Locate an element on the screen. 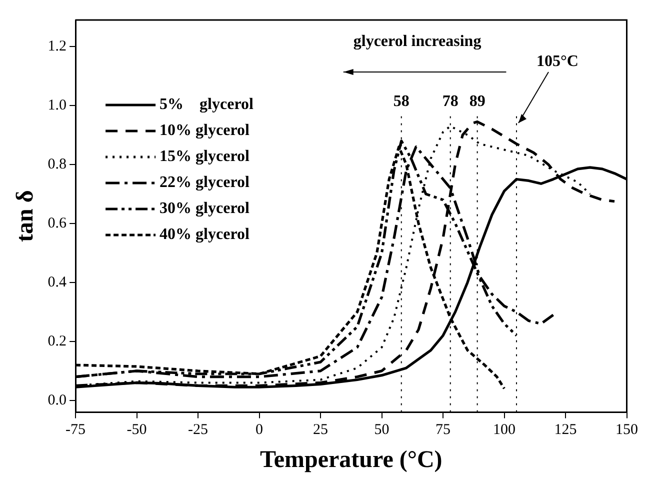  x-axis-title: Temperature (°C) is located at coordinates (351, 459).